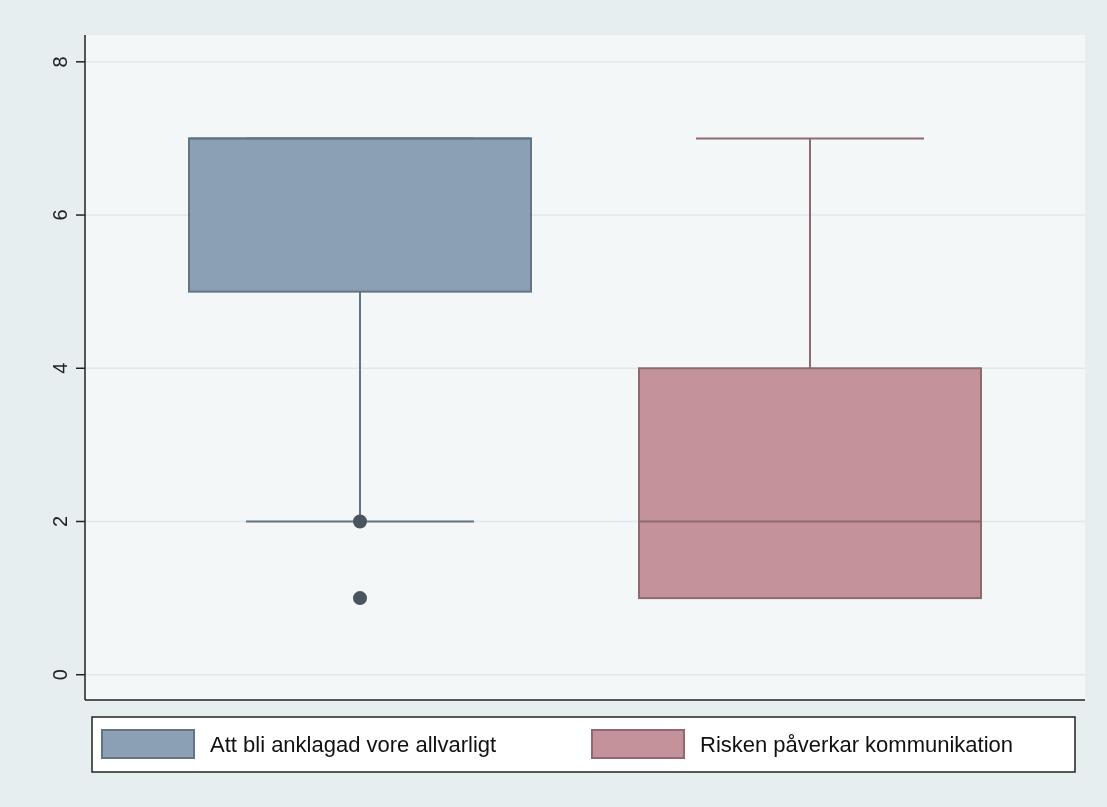  Describe the element at coordinates (857, 744) in the screenshot. I see `legend-label: Risken påverkar kommunikation` at that location.